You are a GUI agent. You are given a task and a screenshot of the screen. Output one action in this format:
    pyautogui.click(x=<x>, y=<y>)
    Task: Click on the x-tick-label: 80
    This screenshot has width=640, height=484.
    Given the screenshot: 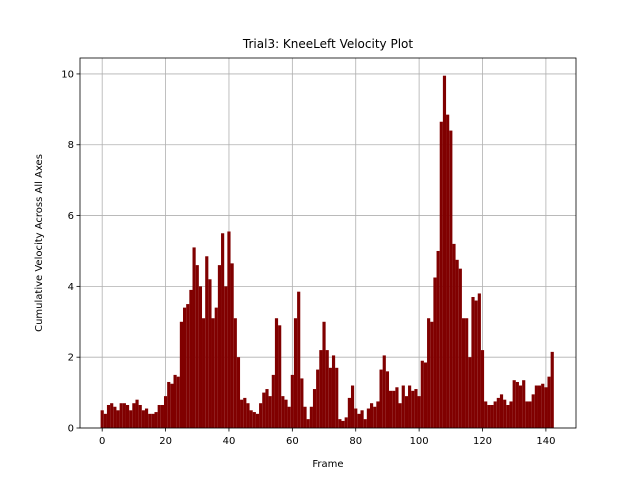 What is the action you would take?
    pyautogui.click(x=355, y=441)
    